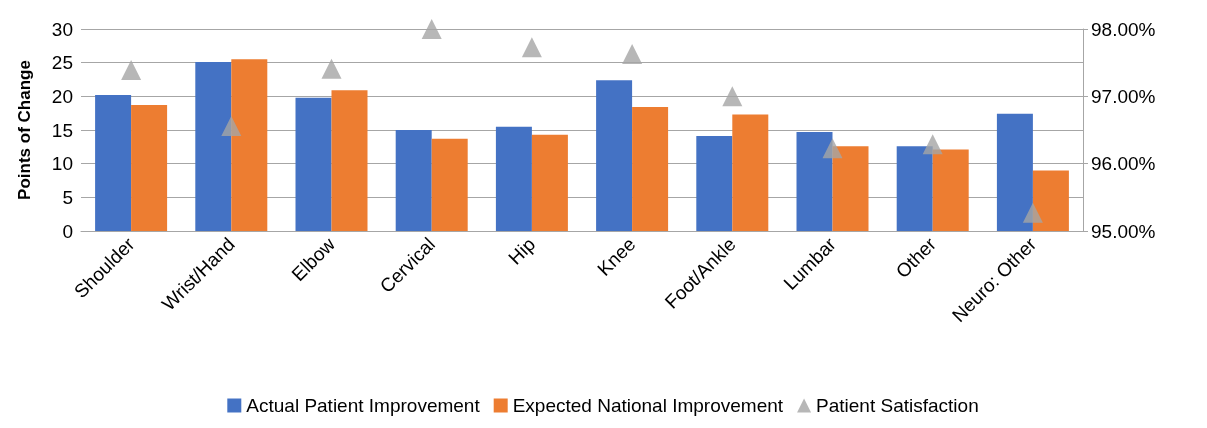  What do you see at coordinates (62, 96) in the screenshot?
I see `y-tick-label: 20` at bounding box center [62, 96].